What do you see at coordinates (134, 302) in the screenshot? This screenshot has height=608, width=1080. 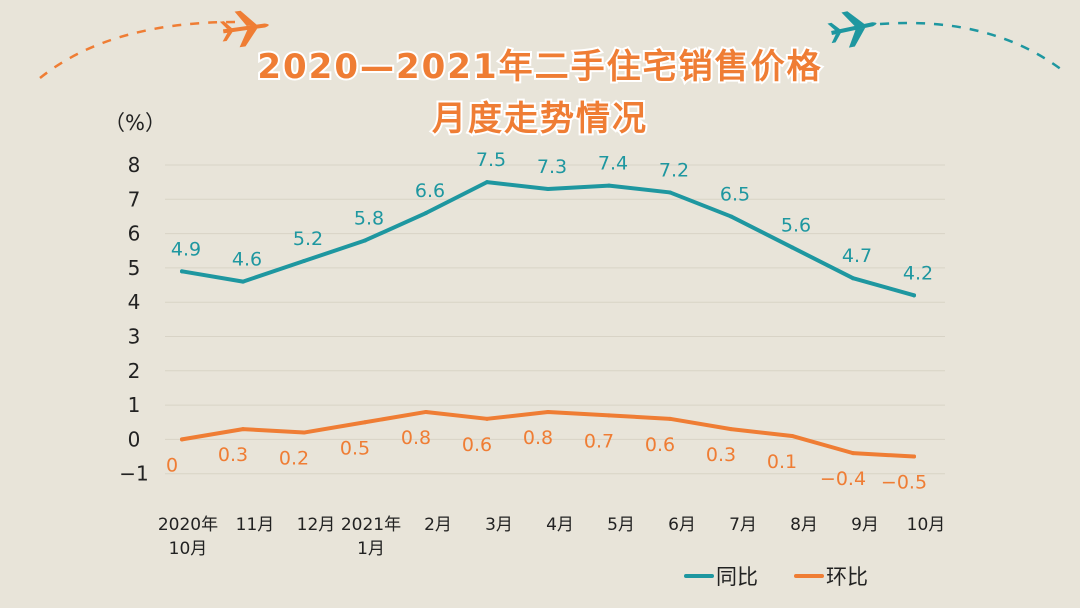 I see `y-tick-label: 4` at bounding box center [134, 302].